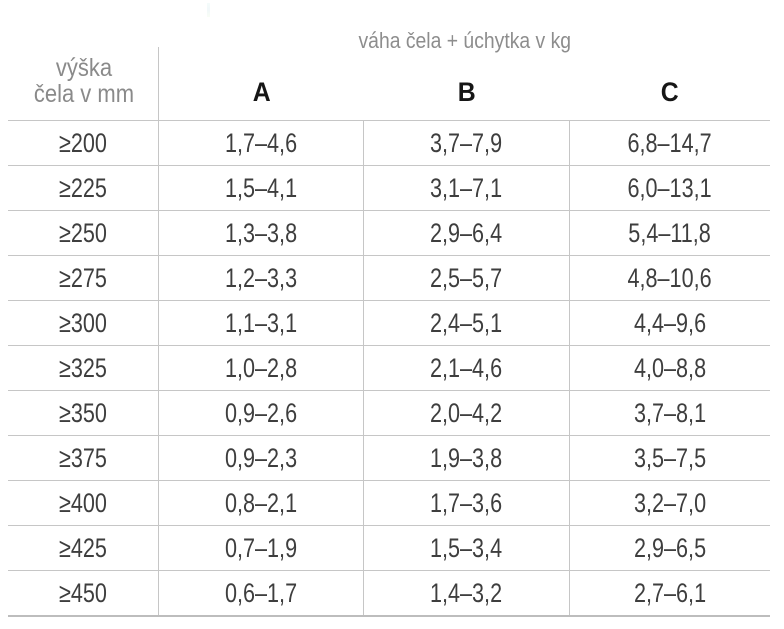 Image resolution: width=784 pixels, height=629 pixels. What do you see at coordinates (83, 457) in the screenshot?
I see `row-height-label: ≥375` at bounding box center [83, 457].